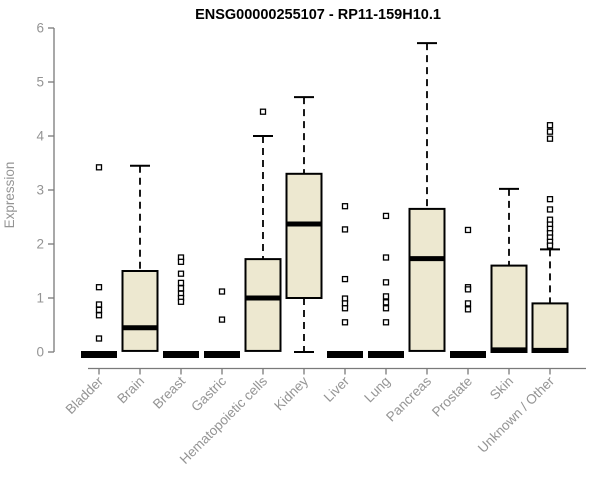  I want to click on y-tick-label: 5, so click(40, 82).